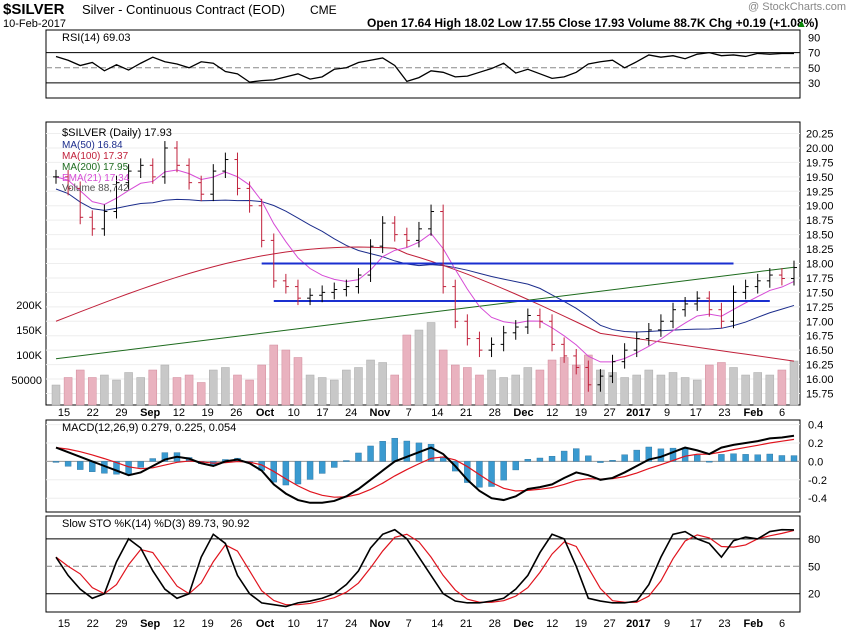  I want to click on price-tick-label: 17.75, so click(820, 279).